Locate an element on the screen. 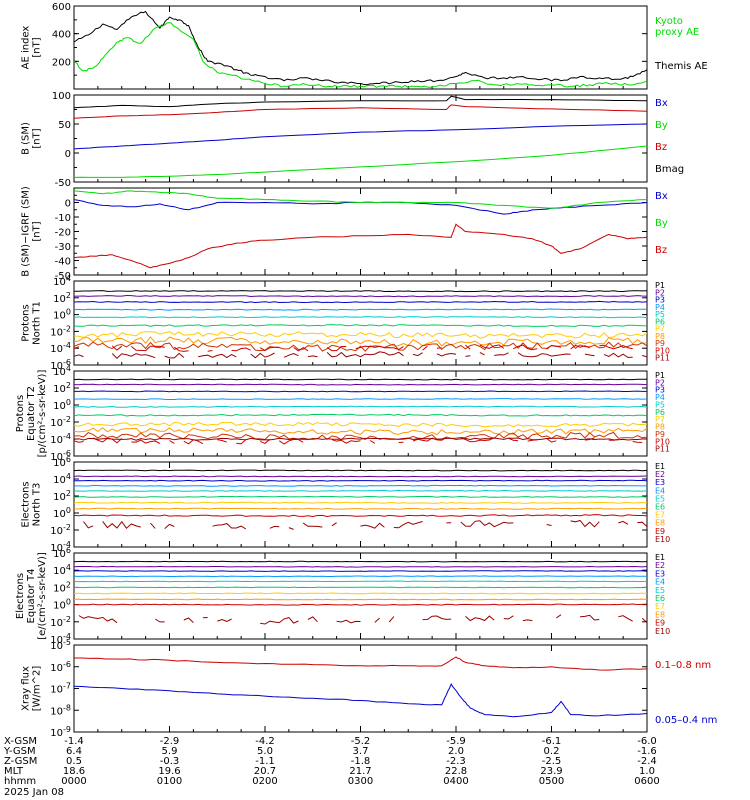  y-tick-label: 10⁴ is located at coordinates (62, 570).